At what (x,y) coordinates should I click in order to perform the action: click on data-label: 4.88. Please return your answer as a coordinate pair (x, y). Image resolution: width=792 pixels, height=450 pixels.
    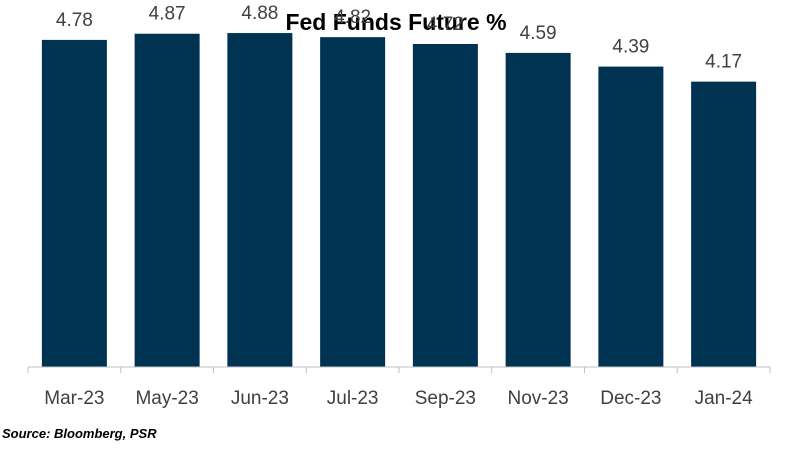
    Looking at the image, I should click on (259, 13).